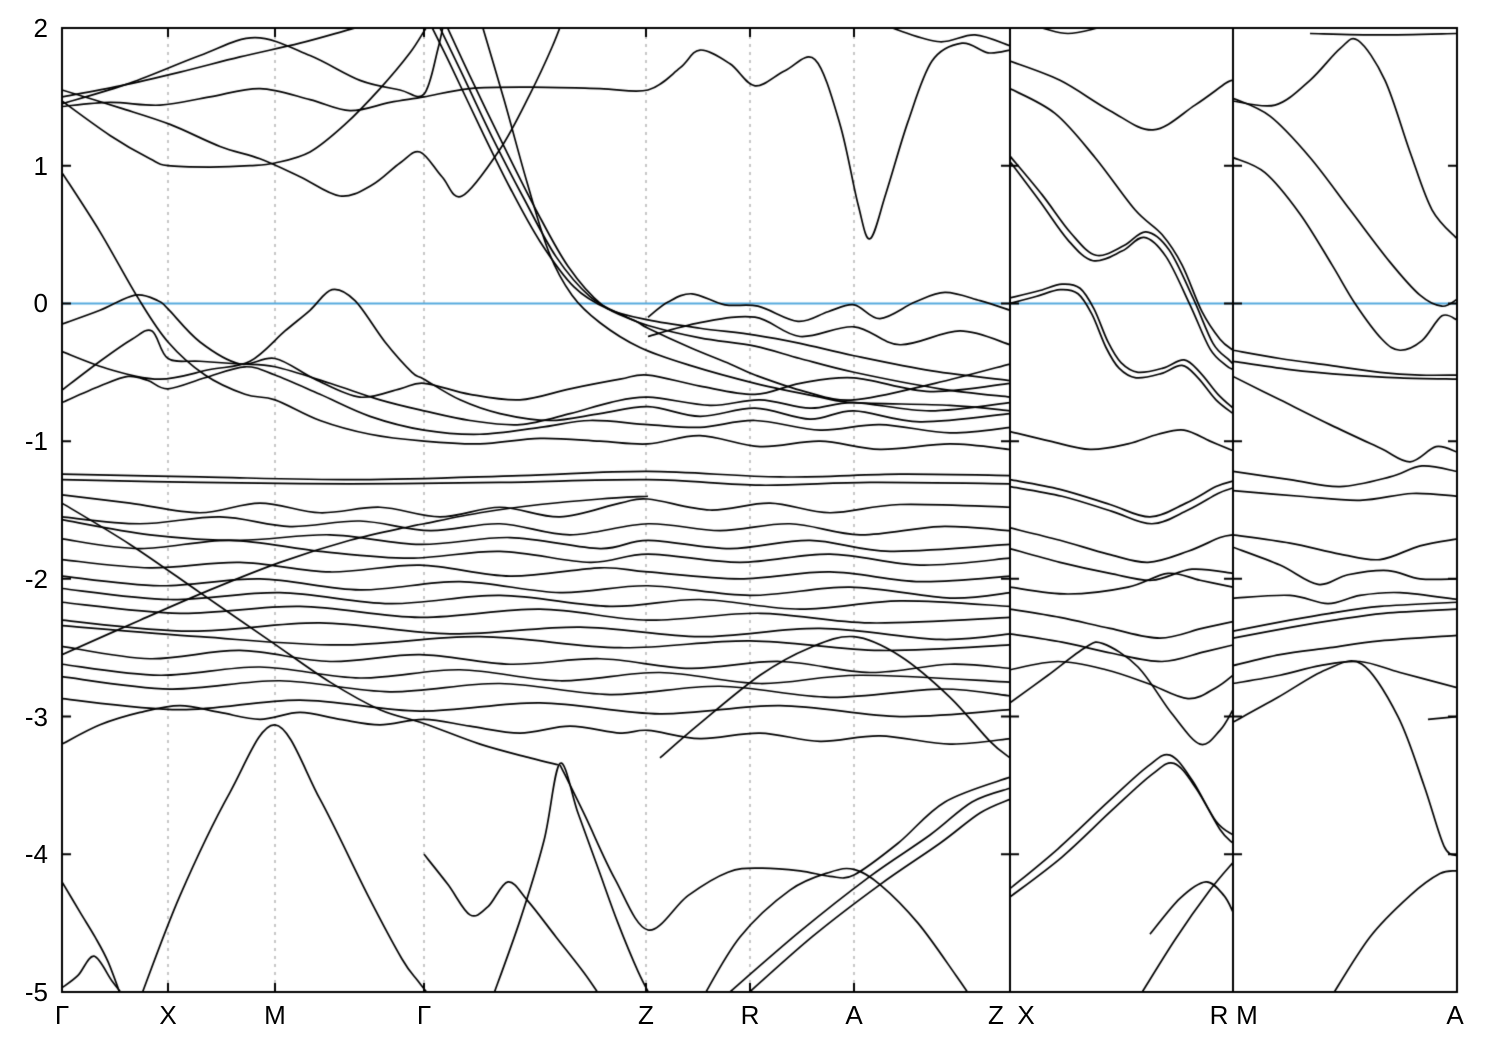  I want to click on x-tick-label-z2: Z, so click(996, 1015).